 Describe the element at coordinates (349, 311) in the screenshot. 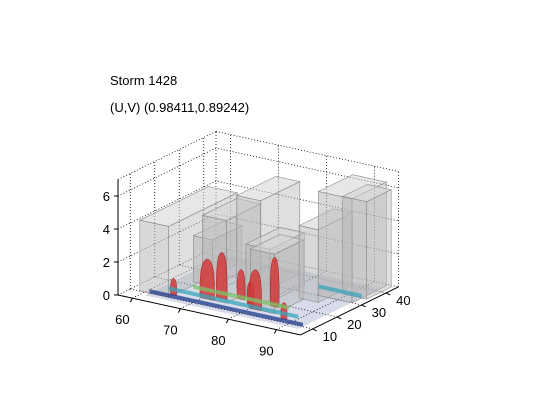

I see `y-axis-line` at that location.